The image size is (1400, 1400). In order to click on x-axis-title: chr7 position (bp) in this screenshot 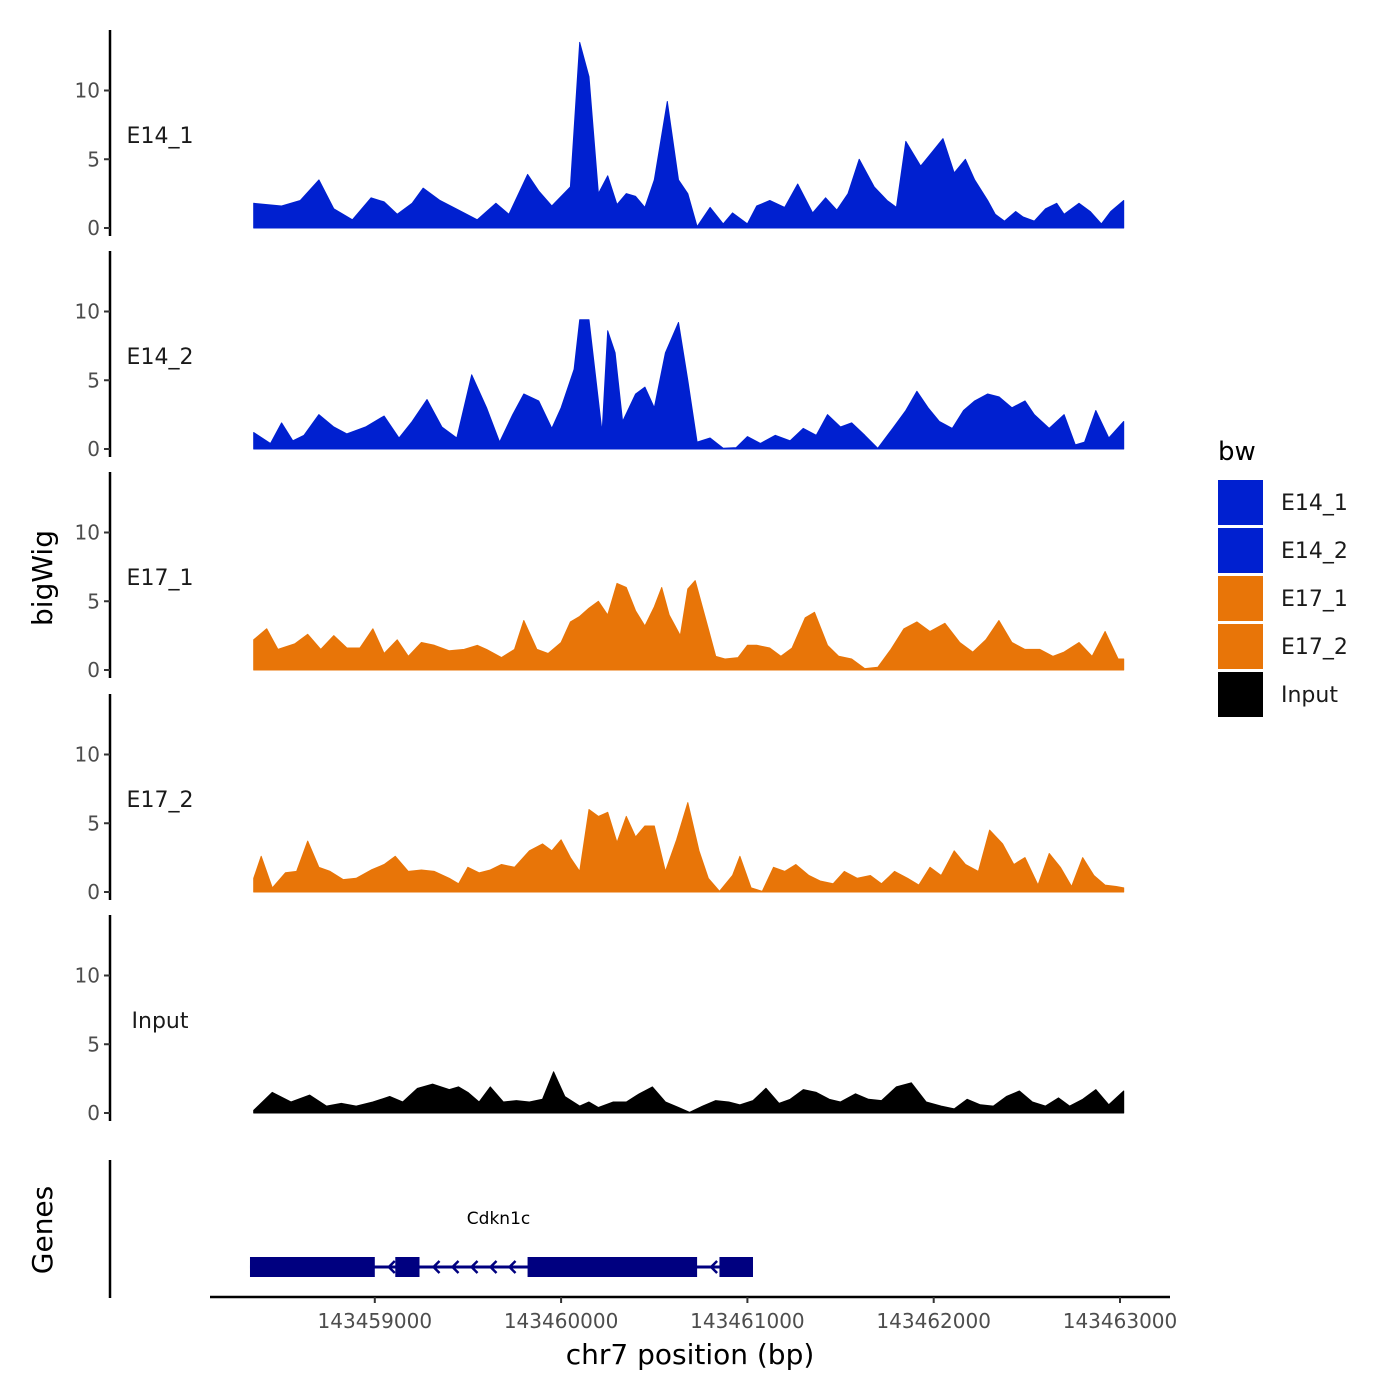, I will do `click(690, 1354)`.